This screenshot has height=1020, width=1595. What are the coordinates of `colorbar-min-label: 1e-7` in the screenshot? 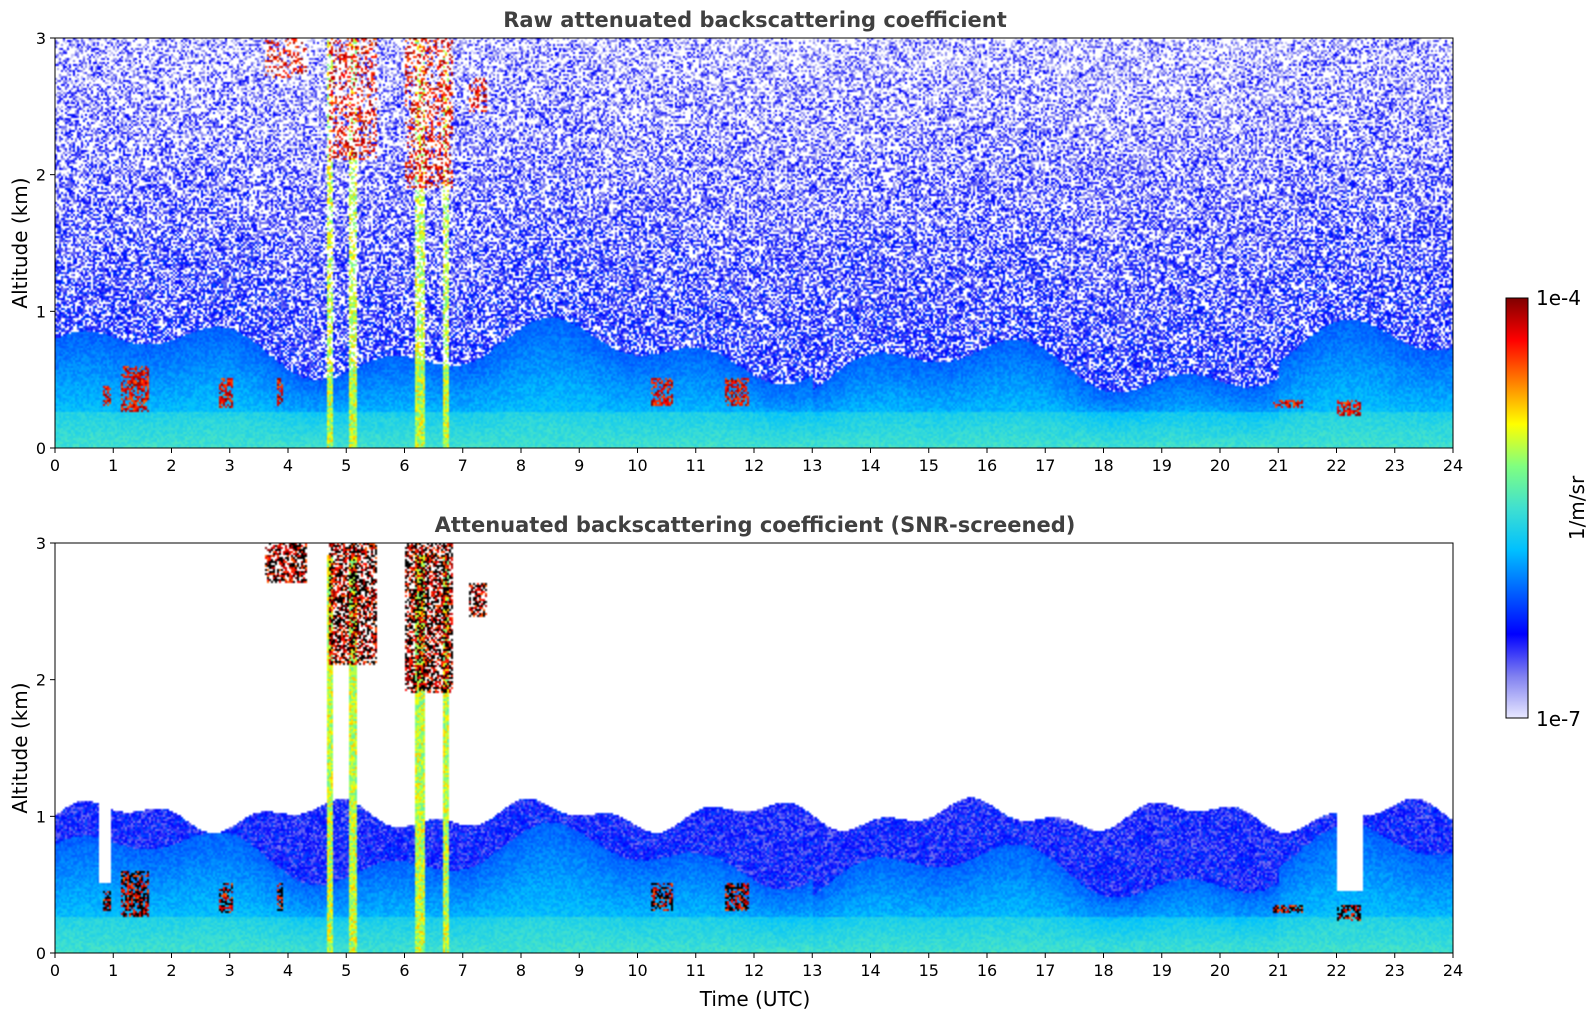 It's located at (1558, 719).